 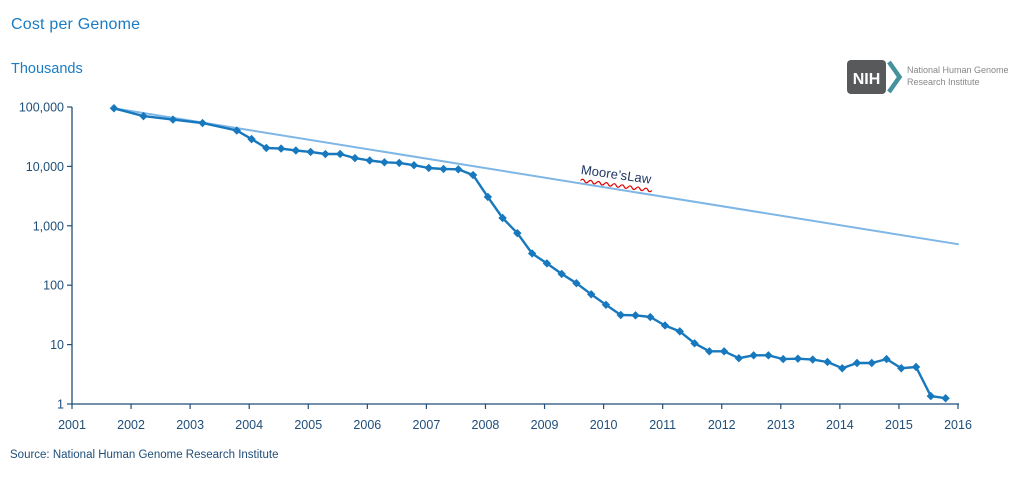 I want to click on x-tick-label: 2010, so click(x=604, y=425).